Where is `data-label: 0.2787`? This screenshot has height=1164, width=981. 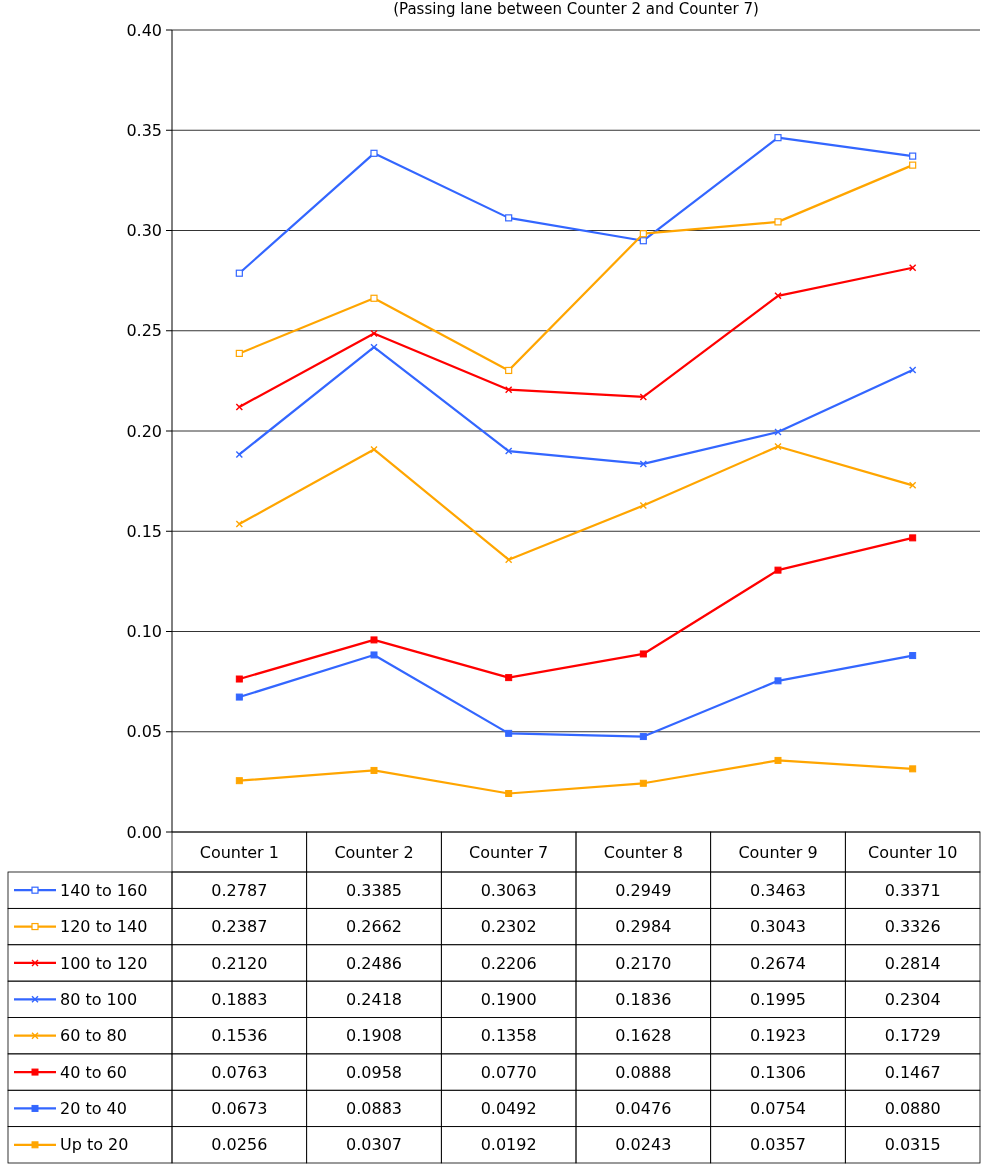 data-label: 0.2787 is located at coordinates (239, 890).